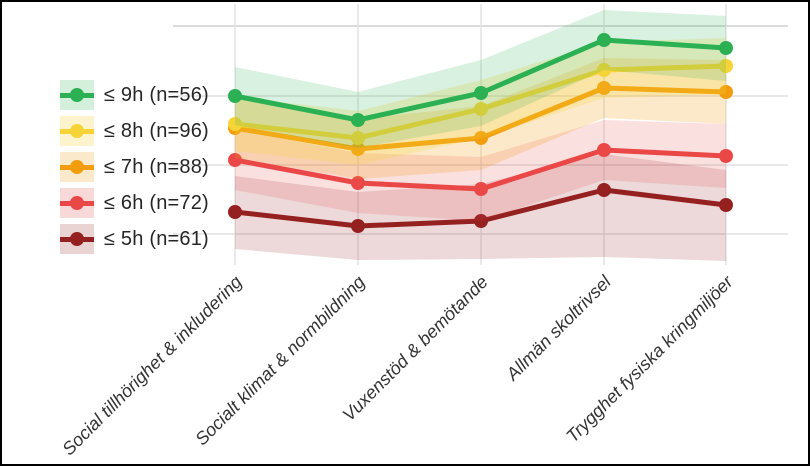 This screenshot has width=810, height=466. What do you see at coordinates (156, 166) in the screenshot?
I see `legend-label-7h: ≤ 7h (n=88)` at bounding box center [156, 166].